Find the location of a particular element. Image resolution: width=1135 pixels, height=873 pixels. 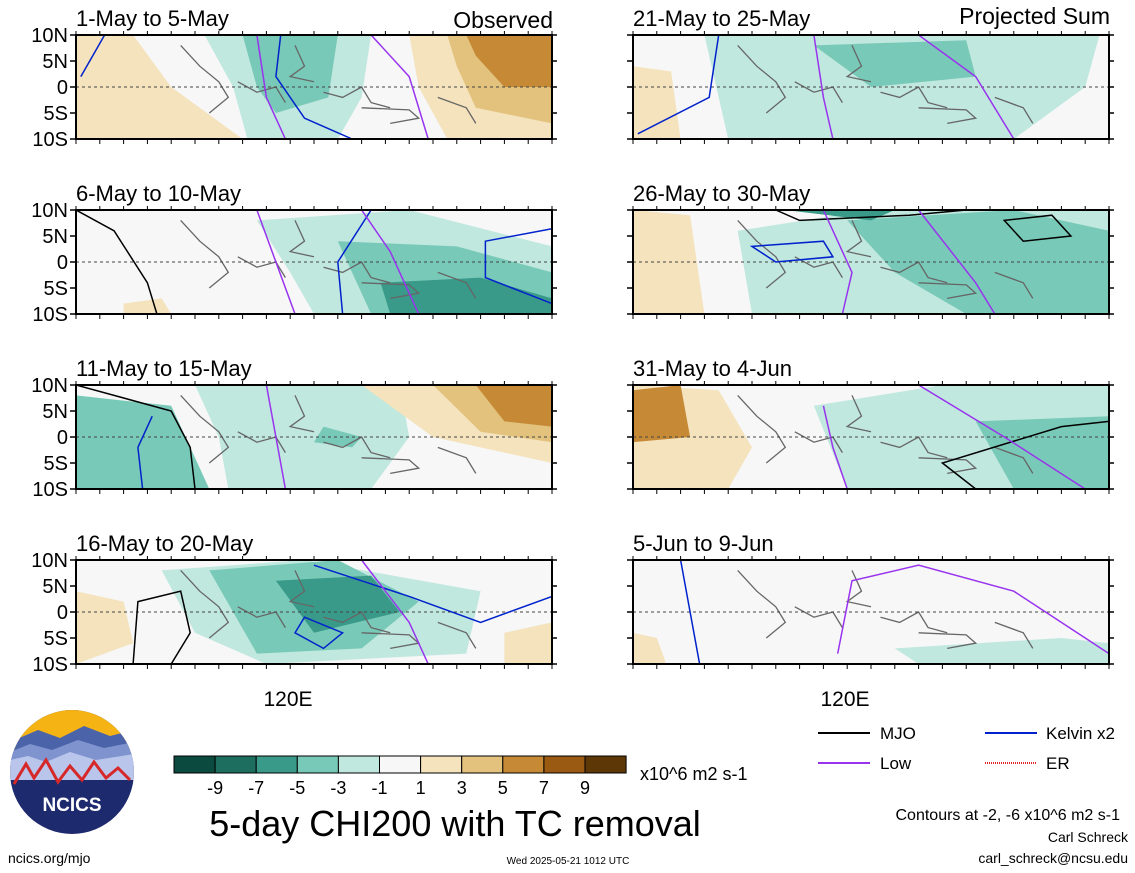

panel-7: 5-Jun to 9-Jun is located at coordinates (870, 600).